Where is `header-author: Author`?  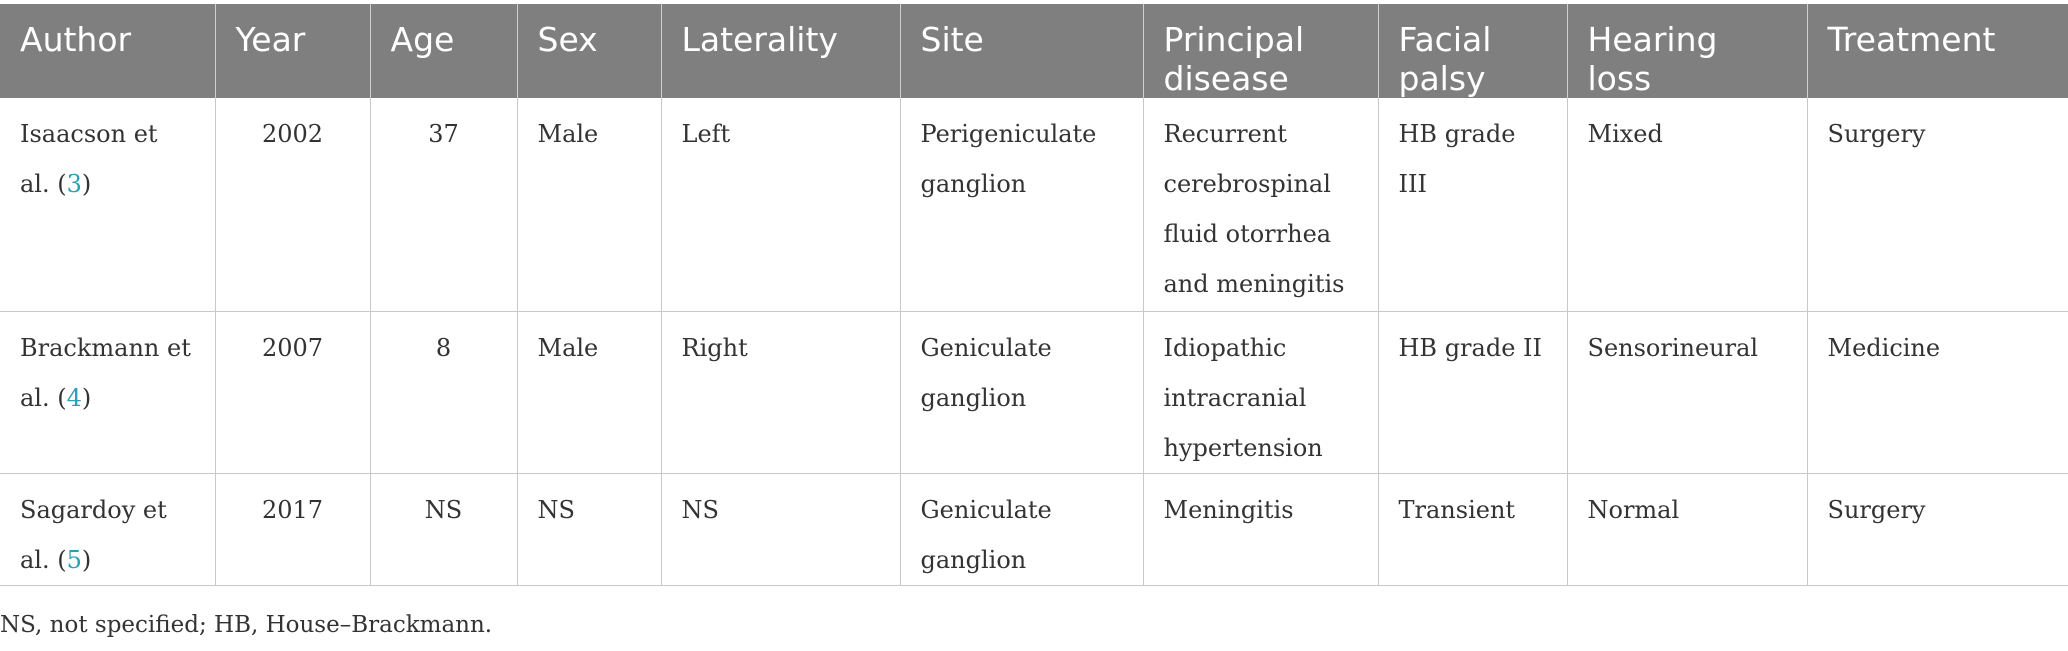
header-author: Author is located at coordinates (107, 51).